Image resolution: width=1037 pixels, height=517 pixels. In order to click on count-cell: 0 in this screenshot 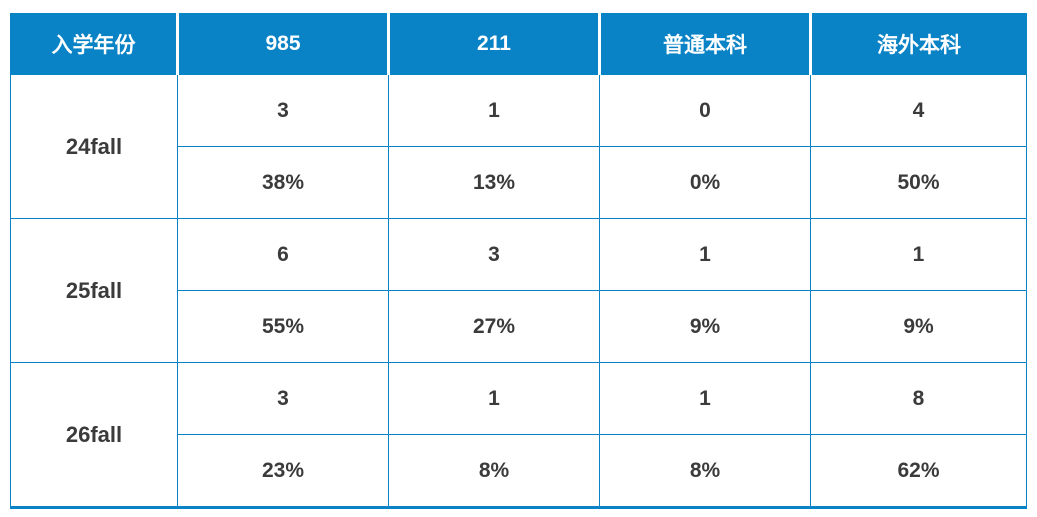, I will do `click(705, 110)`.